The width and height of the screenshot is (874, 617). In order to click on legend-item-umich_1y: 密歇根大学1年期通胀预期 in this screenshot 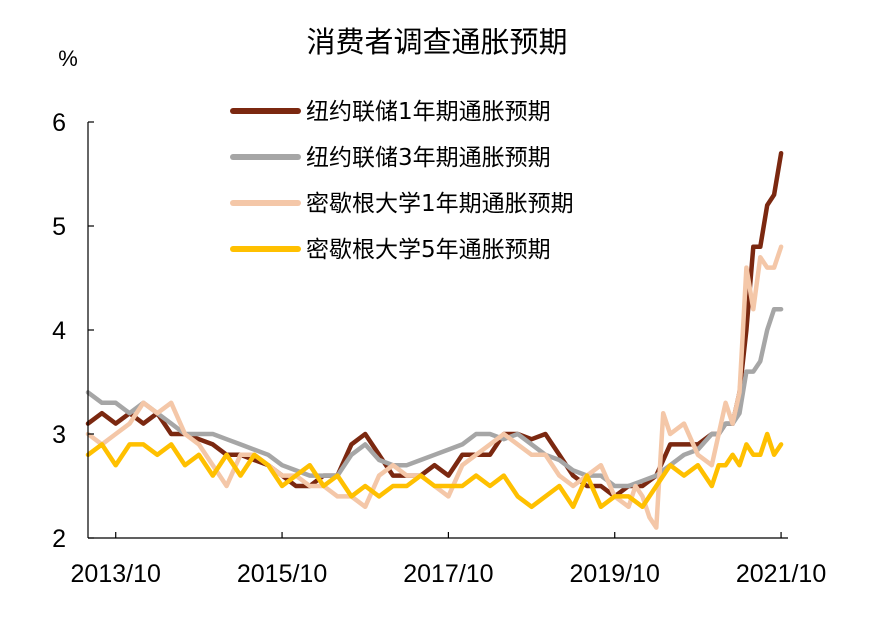, I will do `click(402, 204)`.